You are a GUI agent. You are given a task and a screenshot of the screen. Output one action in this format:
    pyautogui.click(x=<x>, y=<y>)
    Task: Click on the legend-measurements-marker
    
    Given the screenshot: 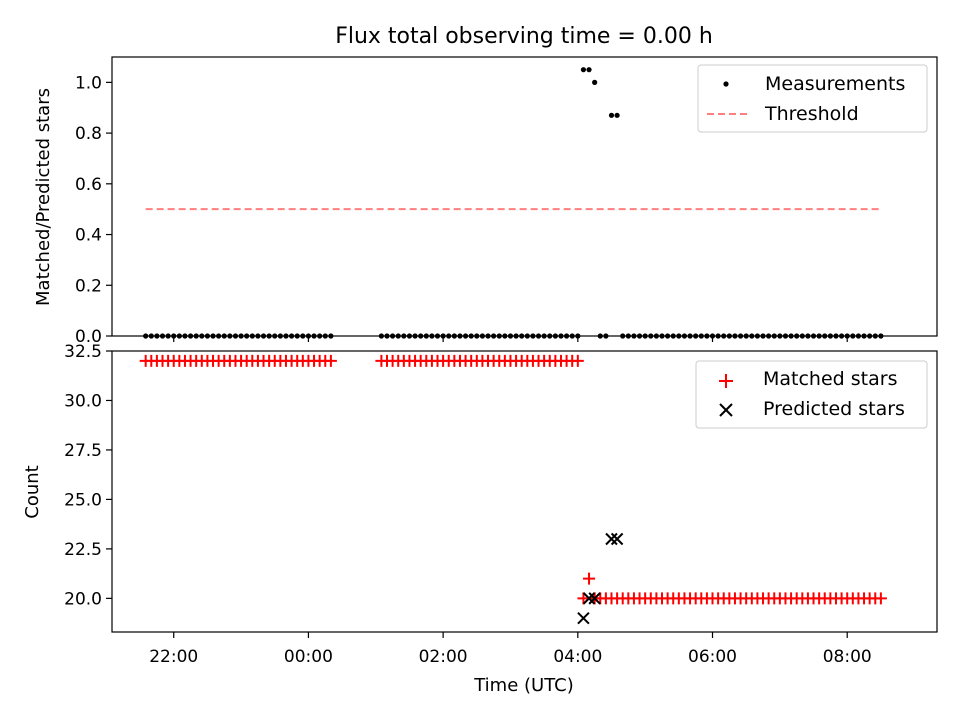 What is the action you would take?
    pyautogui.click(x=726, y=84)
    